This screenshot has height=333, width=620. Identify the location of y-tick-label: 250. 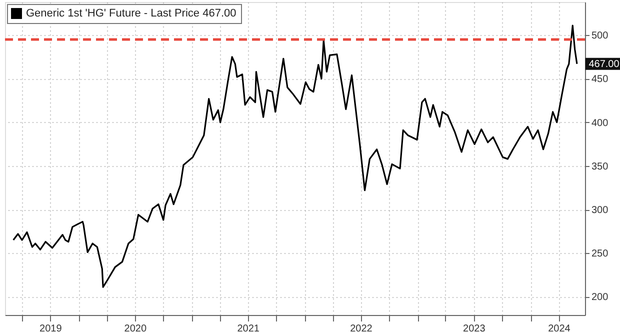
(600, 254).